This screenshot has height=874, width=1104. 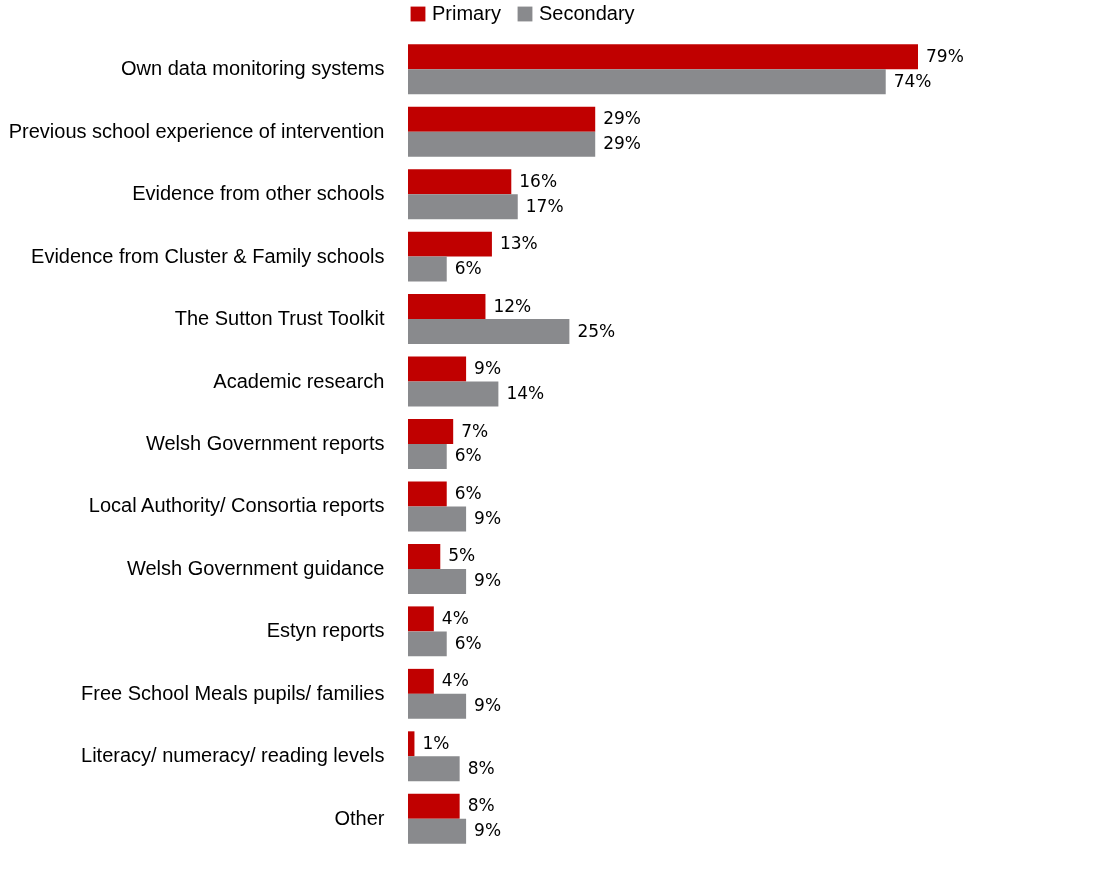 I want to click on y-tick-label: Local Authority/ Consortia reports, so click(x=236, y=505).